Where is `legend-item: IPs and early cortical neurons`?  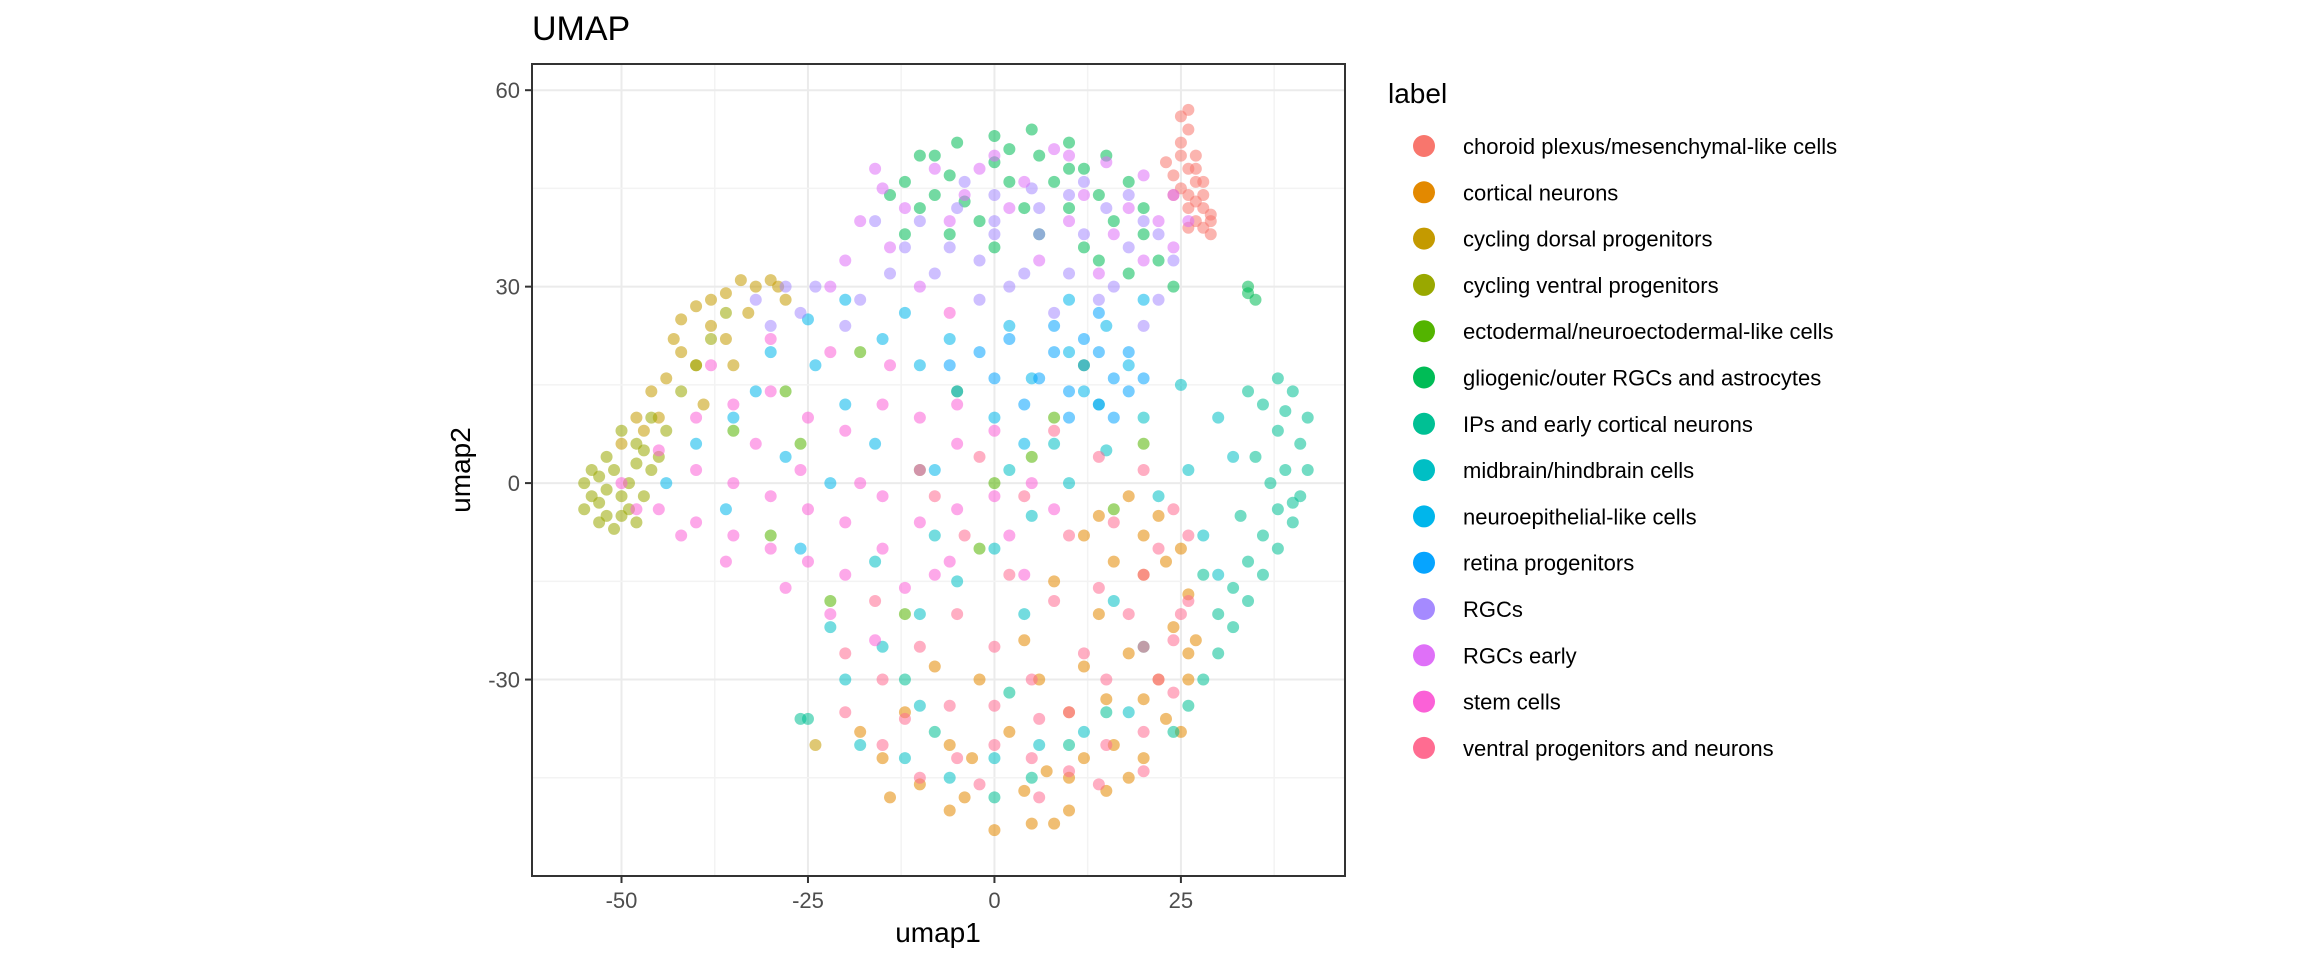 legend-item: IPs and early cortical neurons is located at coordinates (1583, 424).